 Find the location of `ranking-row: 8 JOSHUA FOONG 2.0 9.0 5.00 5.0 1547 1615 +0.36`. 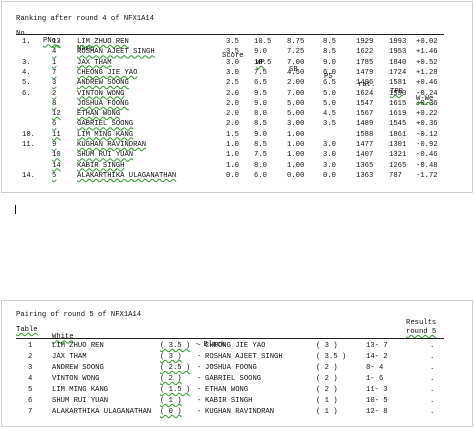

ranking-row: 8 JOSHUA FOONG 2.0 9.0 5.00 5.0 1547 1615 +0.36 is located at coordinates (237, 104).